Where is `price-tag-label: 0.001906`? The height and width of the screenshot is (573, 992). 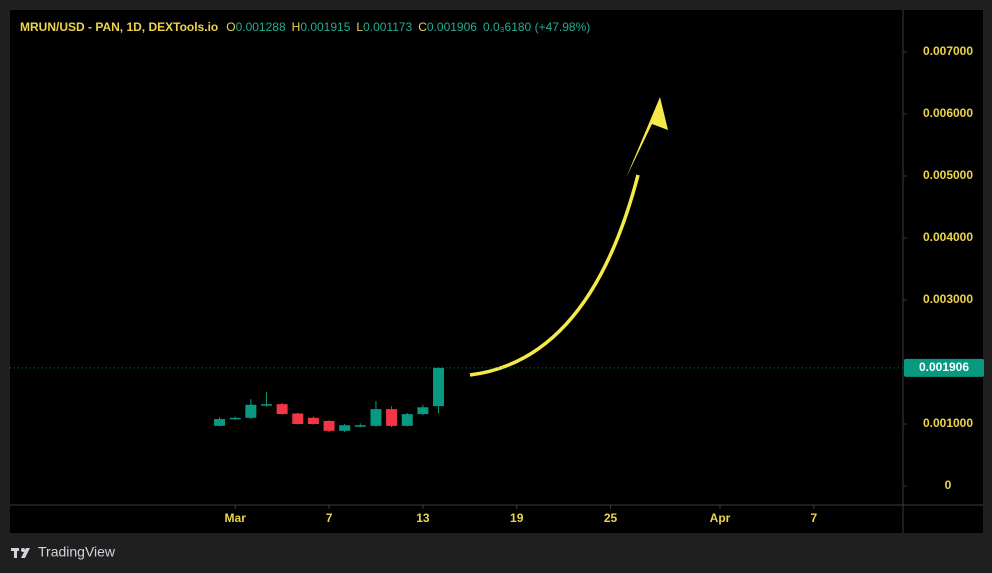
price-tag-label: 0.001906 is located at coordinates (944, 367).